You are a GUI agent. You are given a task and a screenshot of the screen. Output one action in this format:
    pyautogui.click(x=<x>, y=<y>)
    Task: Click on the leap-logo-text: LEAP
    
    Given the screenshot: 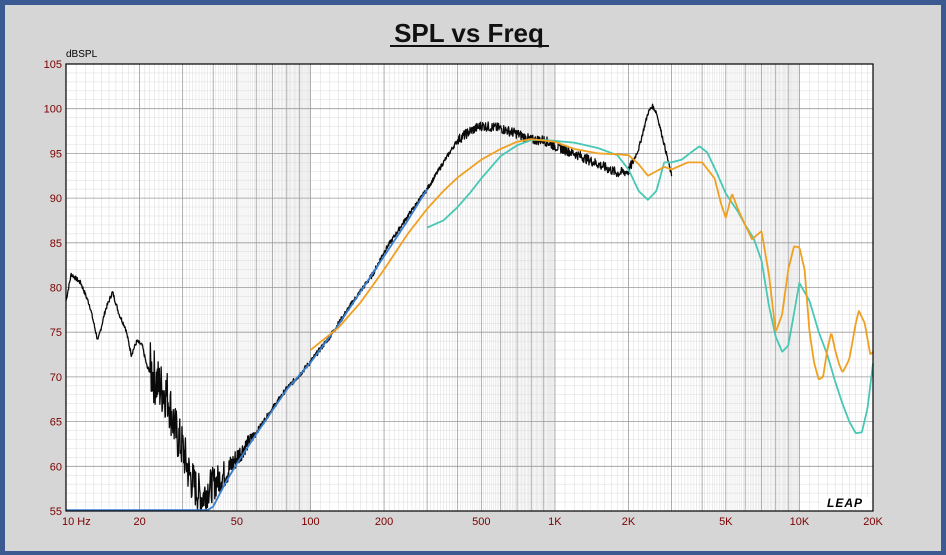 What is the action you would take?
    pyautogui.click(x=845, y=503)
    